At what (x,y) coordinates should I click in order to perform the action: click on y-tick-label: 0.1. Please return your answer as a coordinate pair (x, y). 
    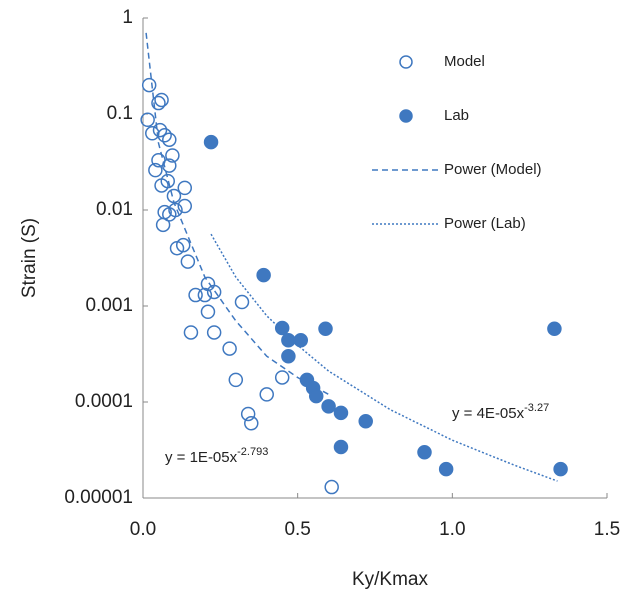
    Looking at the image, I should click on (120, 113).